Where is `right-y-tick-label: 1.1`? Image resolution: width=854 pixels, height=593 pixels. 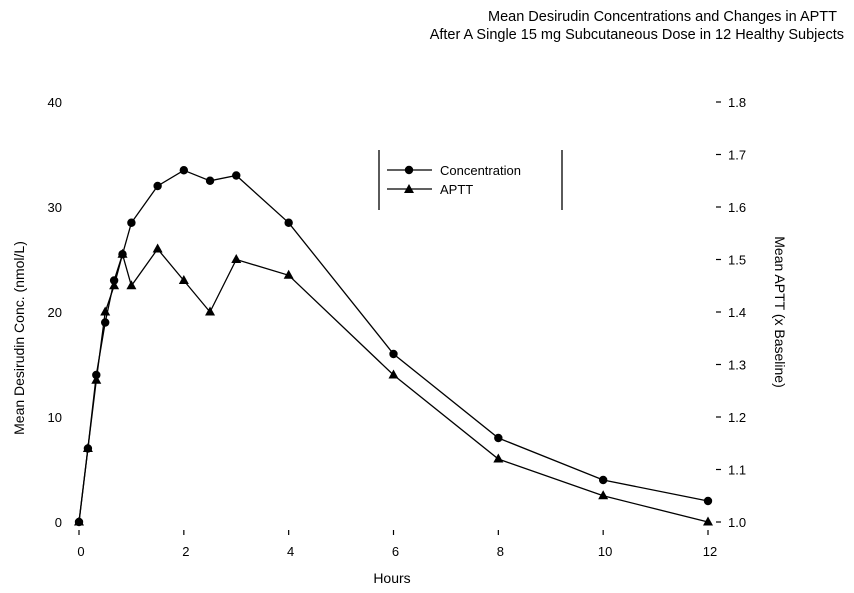
right-y-tick-label: 1.1 is located at coordinates (737, 470).